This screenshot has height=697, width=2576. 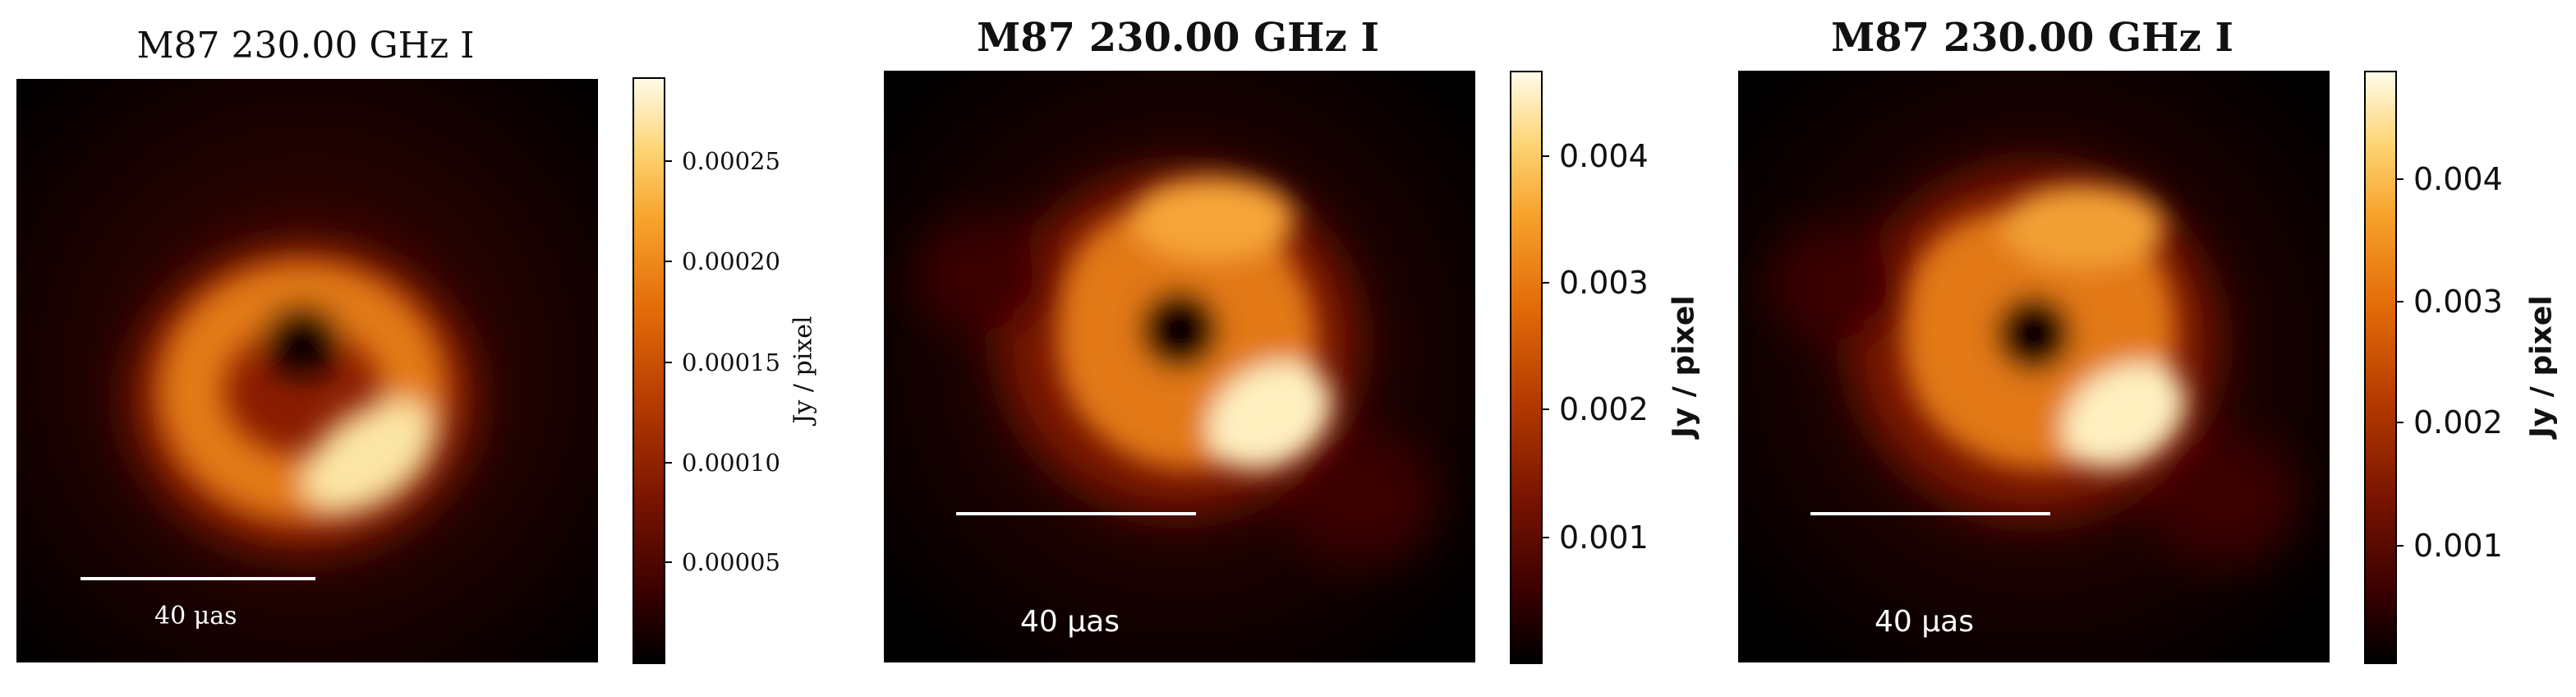 I want to click on colorbar-tick-label: 0.00015, so click(x=731, y=362).